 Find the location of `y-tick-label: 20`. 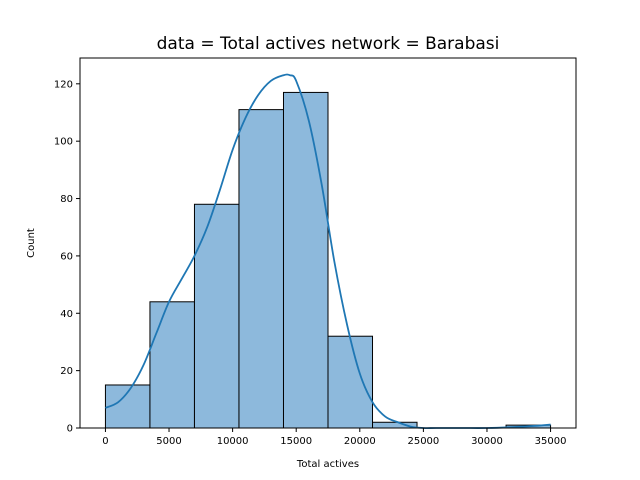

y-tick-label: 20 is located at coordinates (66, 371).